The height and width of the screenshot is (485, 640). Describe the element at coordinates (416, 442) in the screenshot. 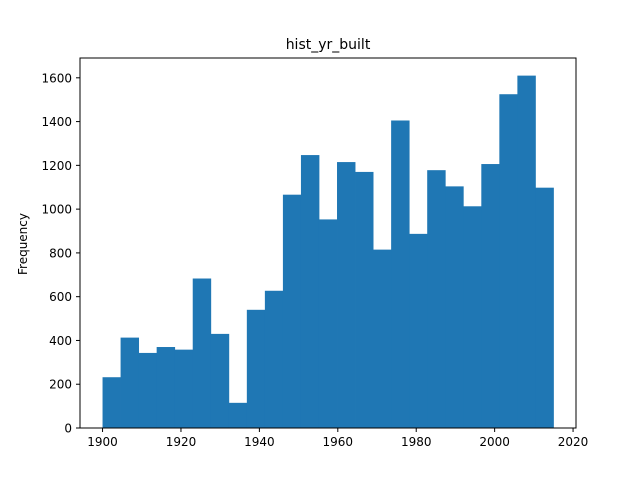

I see `x-tick-label: 1980` at that location.